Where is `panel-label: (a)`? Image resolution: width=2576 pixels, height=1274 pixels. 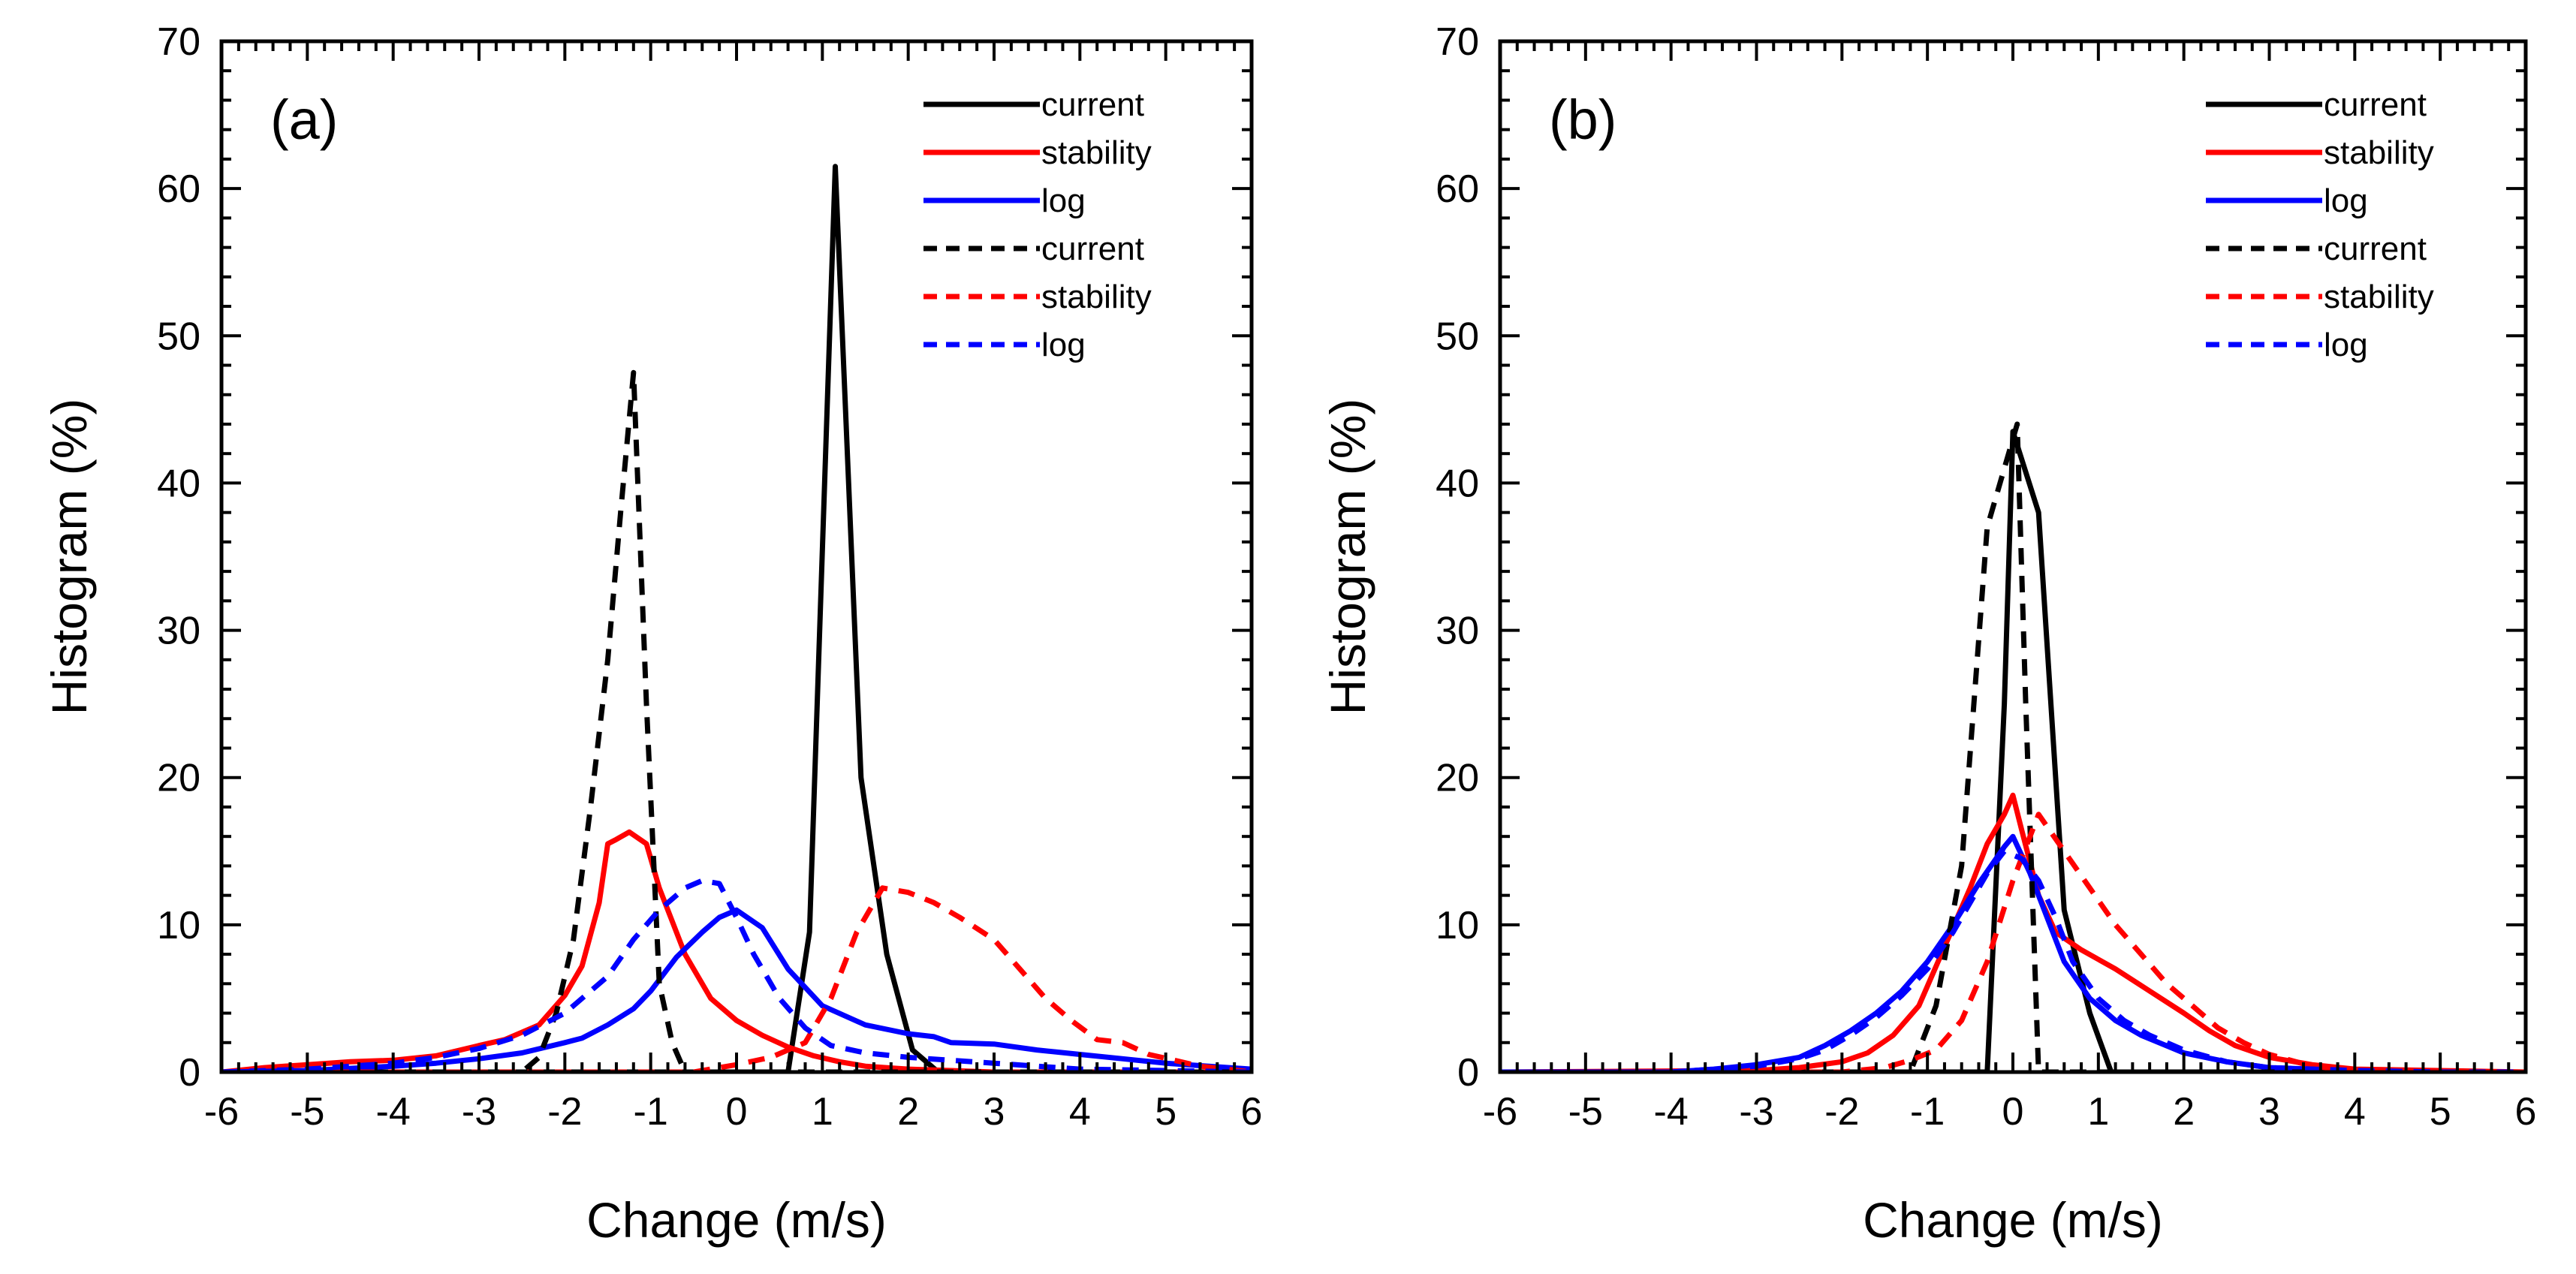
panel-label: (a) is located at coordinates (304, 120).